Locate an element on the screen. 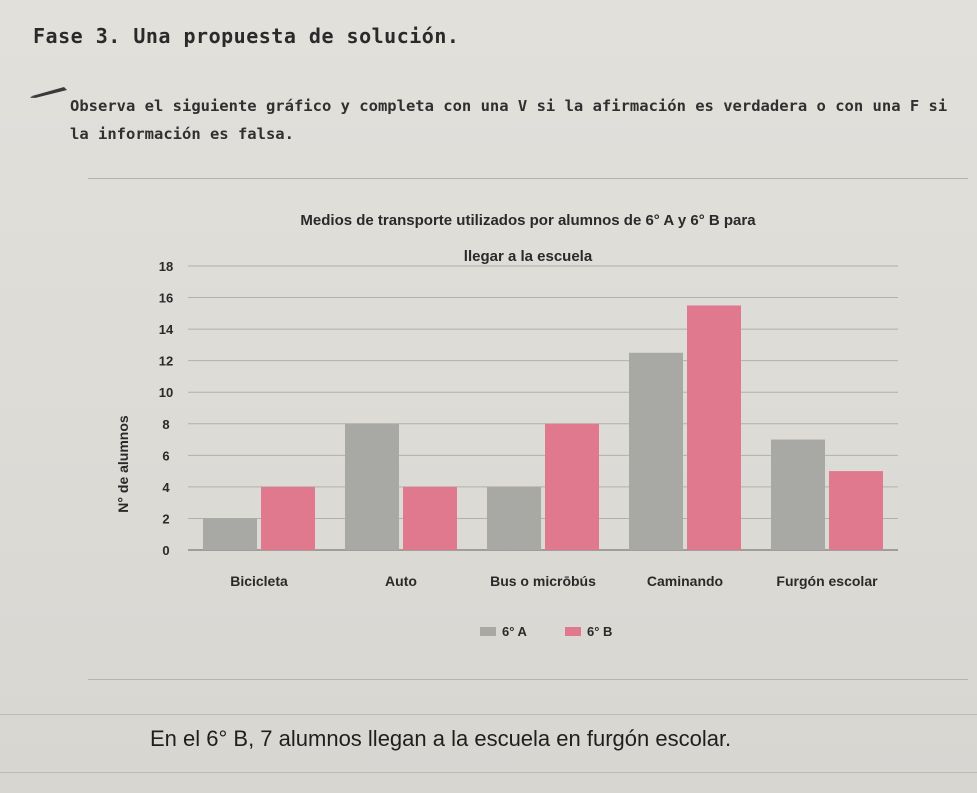  y-tick-label: 8 is located at coordinates (165, 424).